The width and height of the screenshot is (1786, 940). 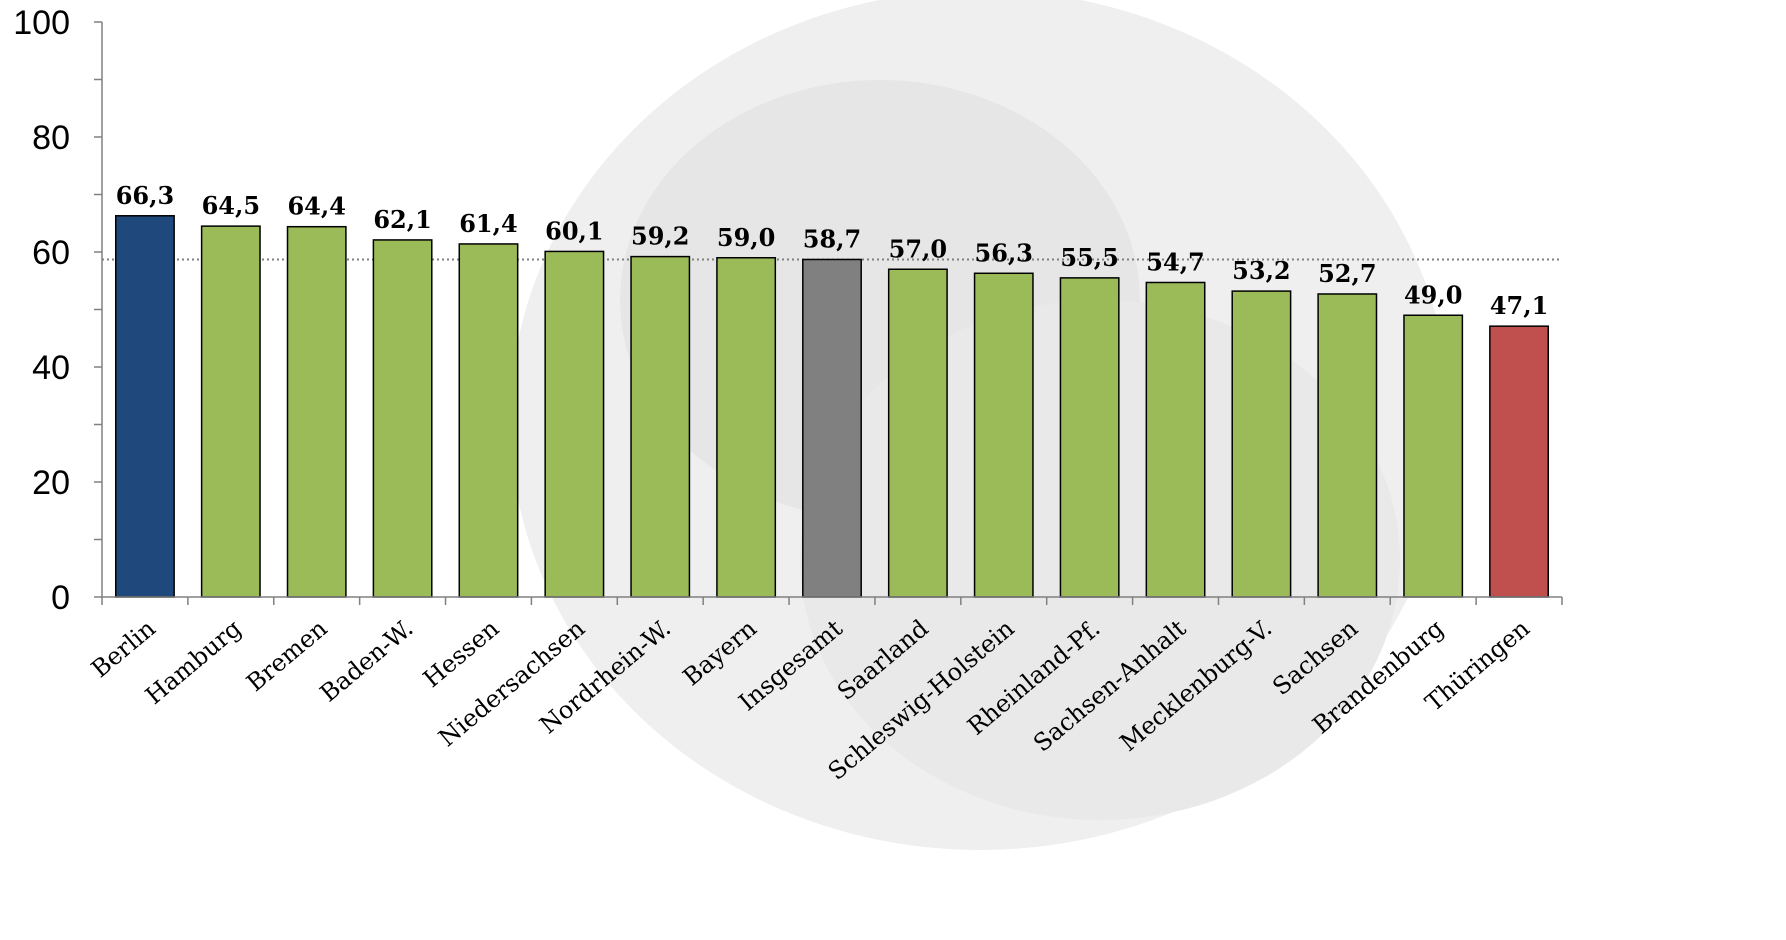 What do you see at coordinates (511, 683) in the screenshot?
I see `x-tick-label: Niedersachsen` at bounding box center [511, 683].